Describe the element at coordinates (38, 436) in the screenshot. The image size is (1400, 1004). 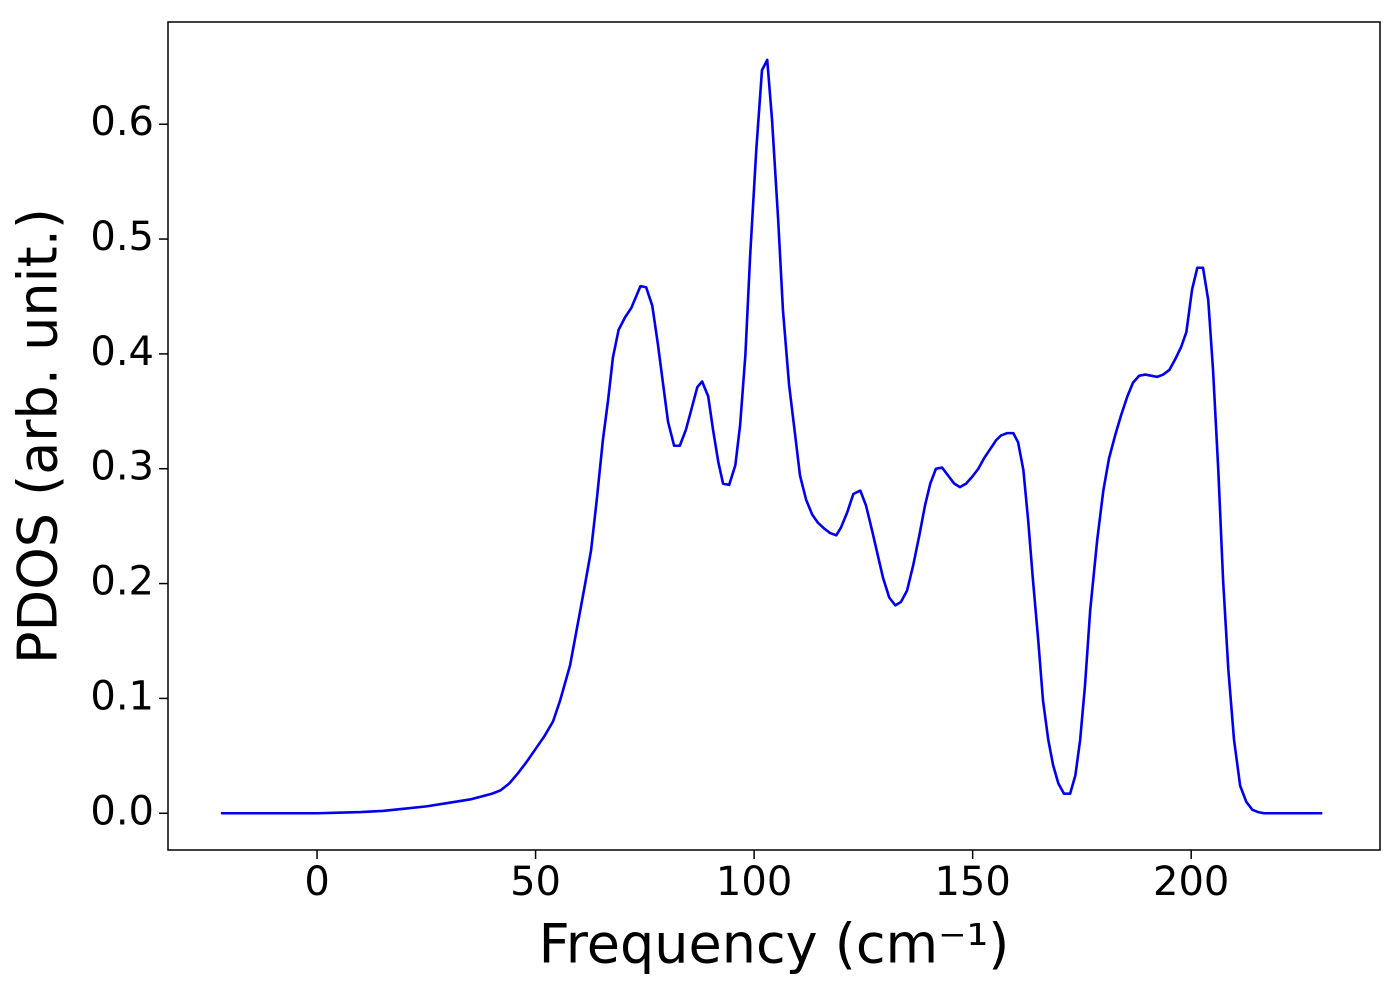
I see `y-axis-label: PDOS (arb. unit.)` at that location.